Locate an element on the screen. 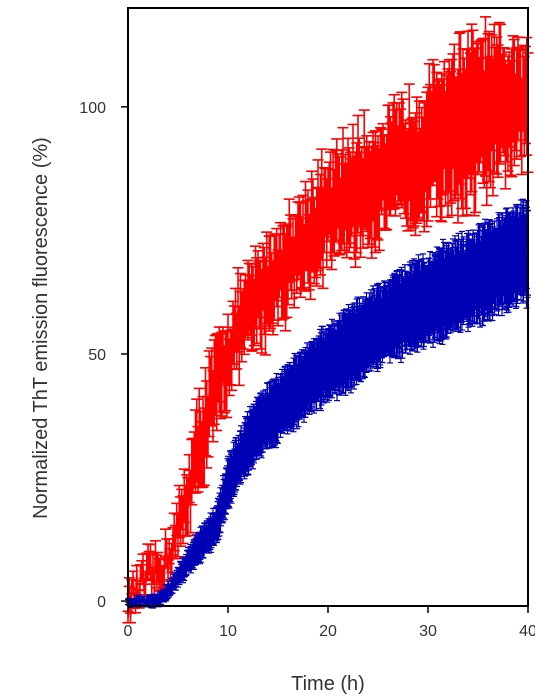 Image resolution: width=535 pixels, height=700 pixels. y-tick-label: 100 is located at coordinates (92, 108).